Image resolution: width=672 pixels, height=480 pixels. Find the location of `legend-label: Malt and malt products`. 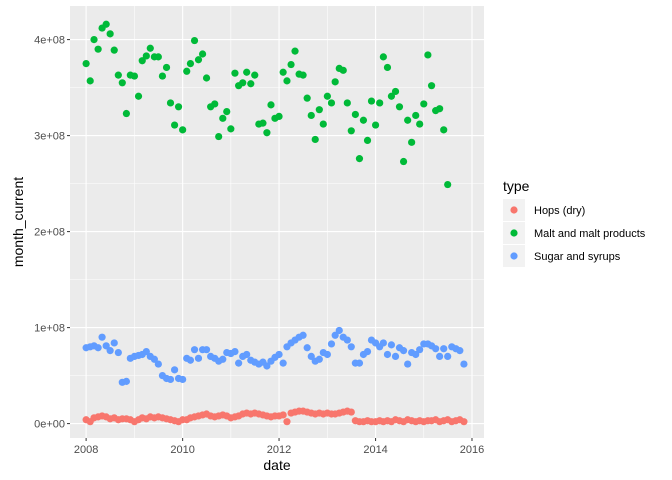

legend-label: Malt and malt products is located at coordinates (590, 234).